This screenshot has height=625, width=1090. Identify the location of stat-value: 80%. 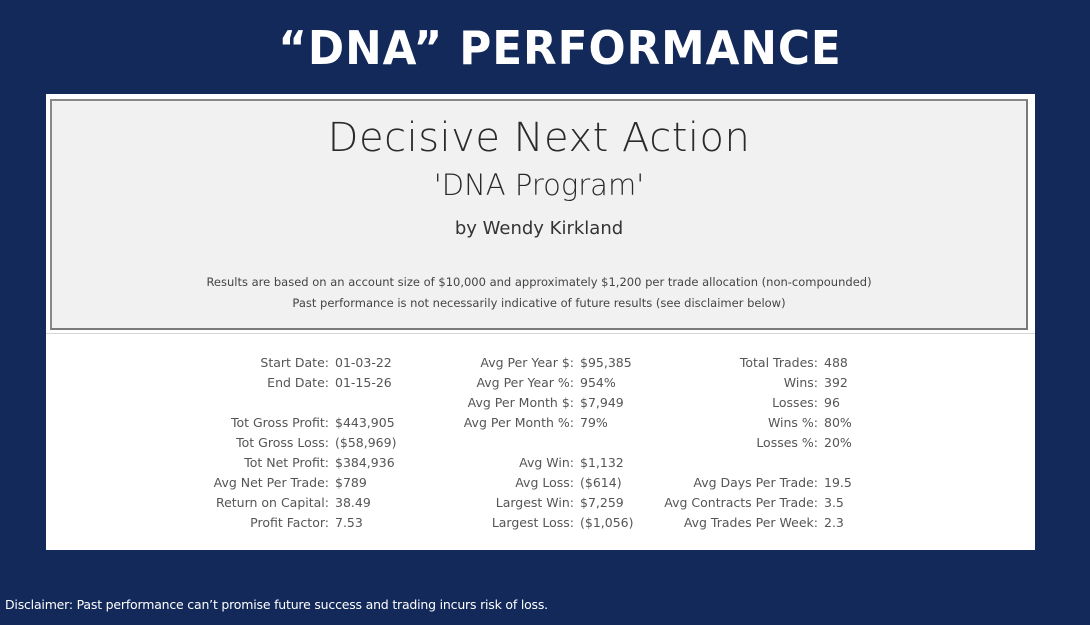
(838, 422).